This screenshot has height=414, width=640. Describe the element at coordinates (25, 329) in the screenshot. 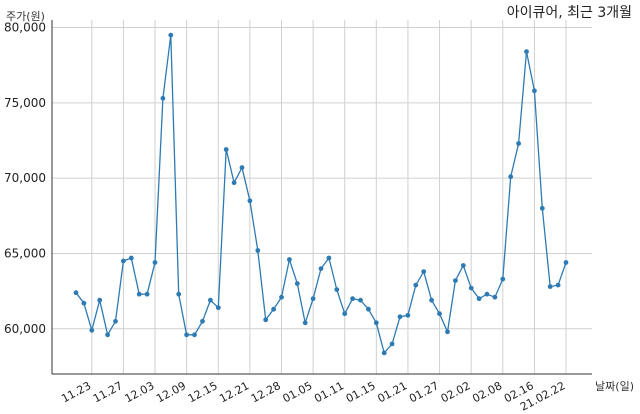

I see `y-tick-label: 60,000` at that location.